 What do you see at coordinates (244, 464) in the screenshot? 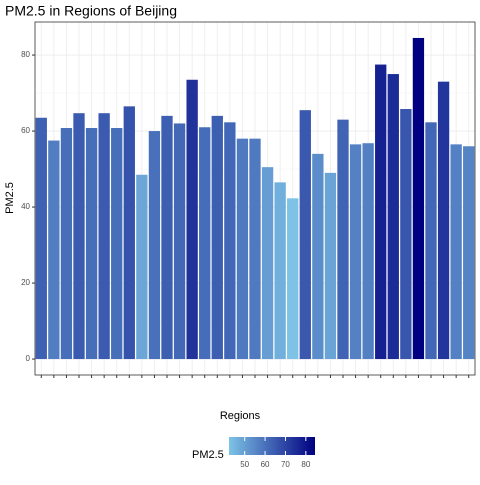
I see `legend-tick-label: 50` at bounding box center [244, 464].